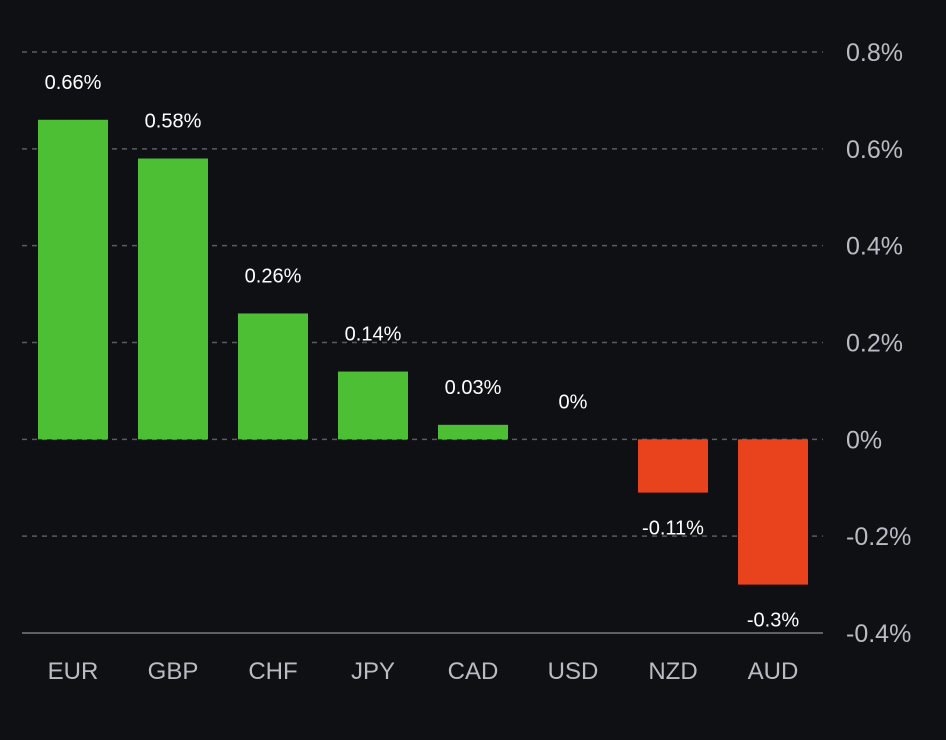 The height and width of the screenshot is (740, 946). I want to click on y-tick-label: 0.2%, so click(874, 344).